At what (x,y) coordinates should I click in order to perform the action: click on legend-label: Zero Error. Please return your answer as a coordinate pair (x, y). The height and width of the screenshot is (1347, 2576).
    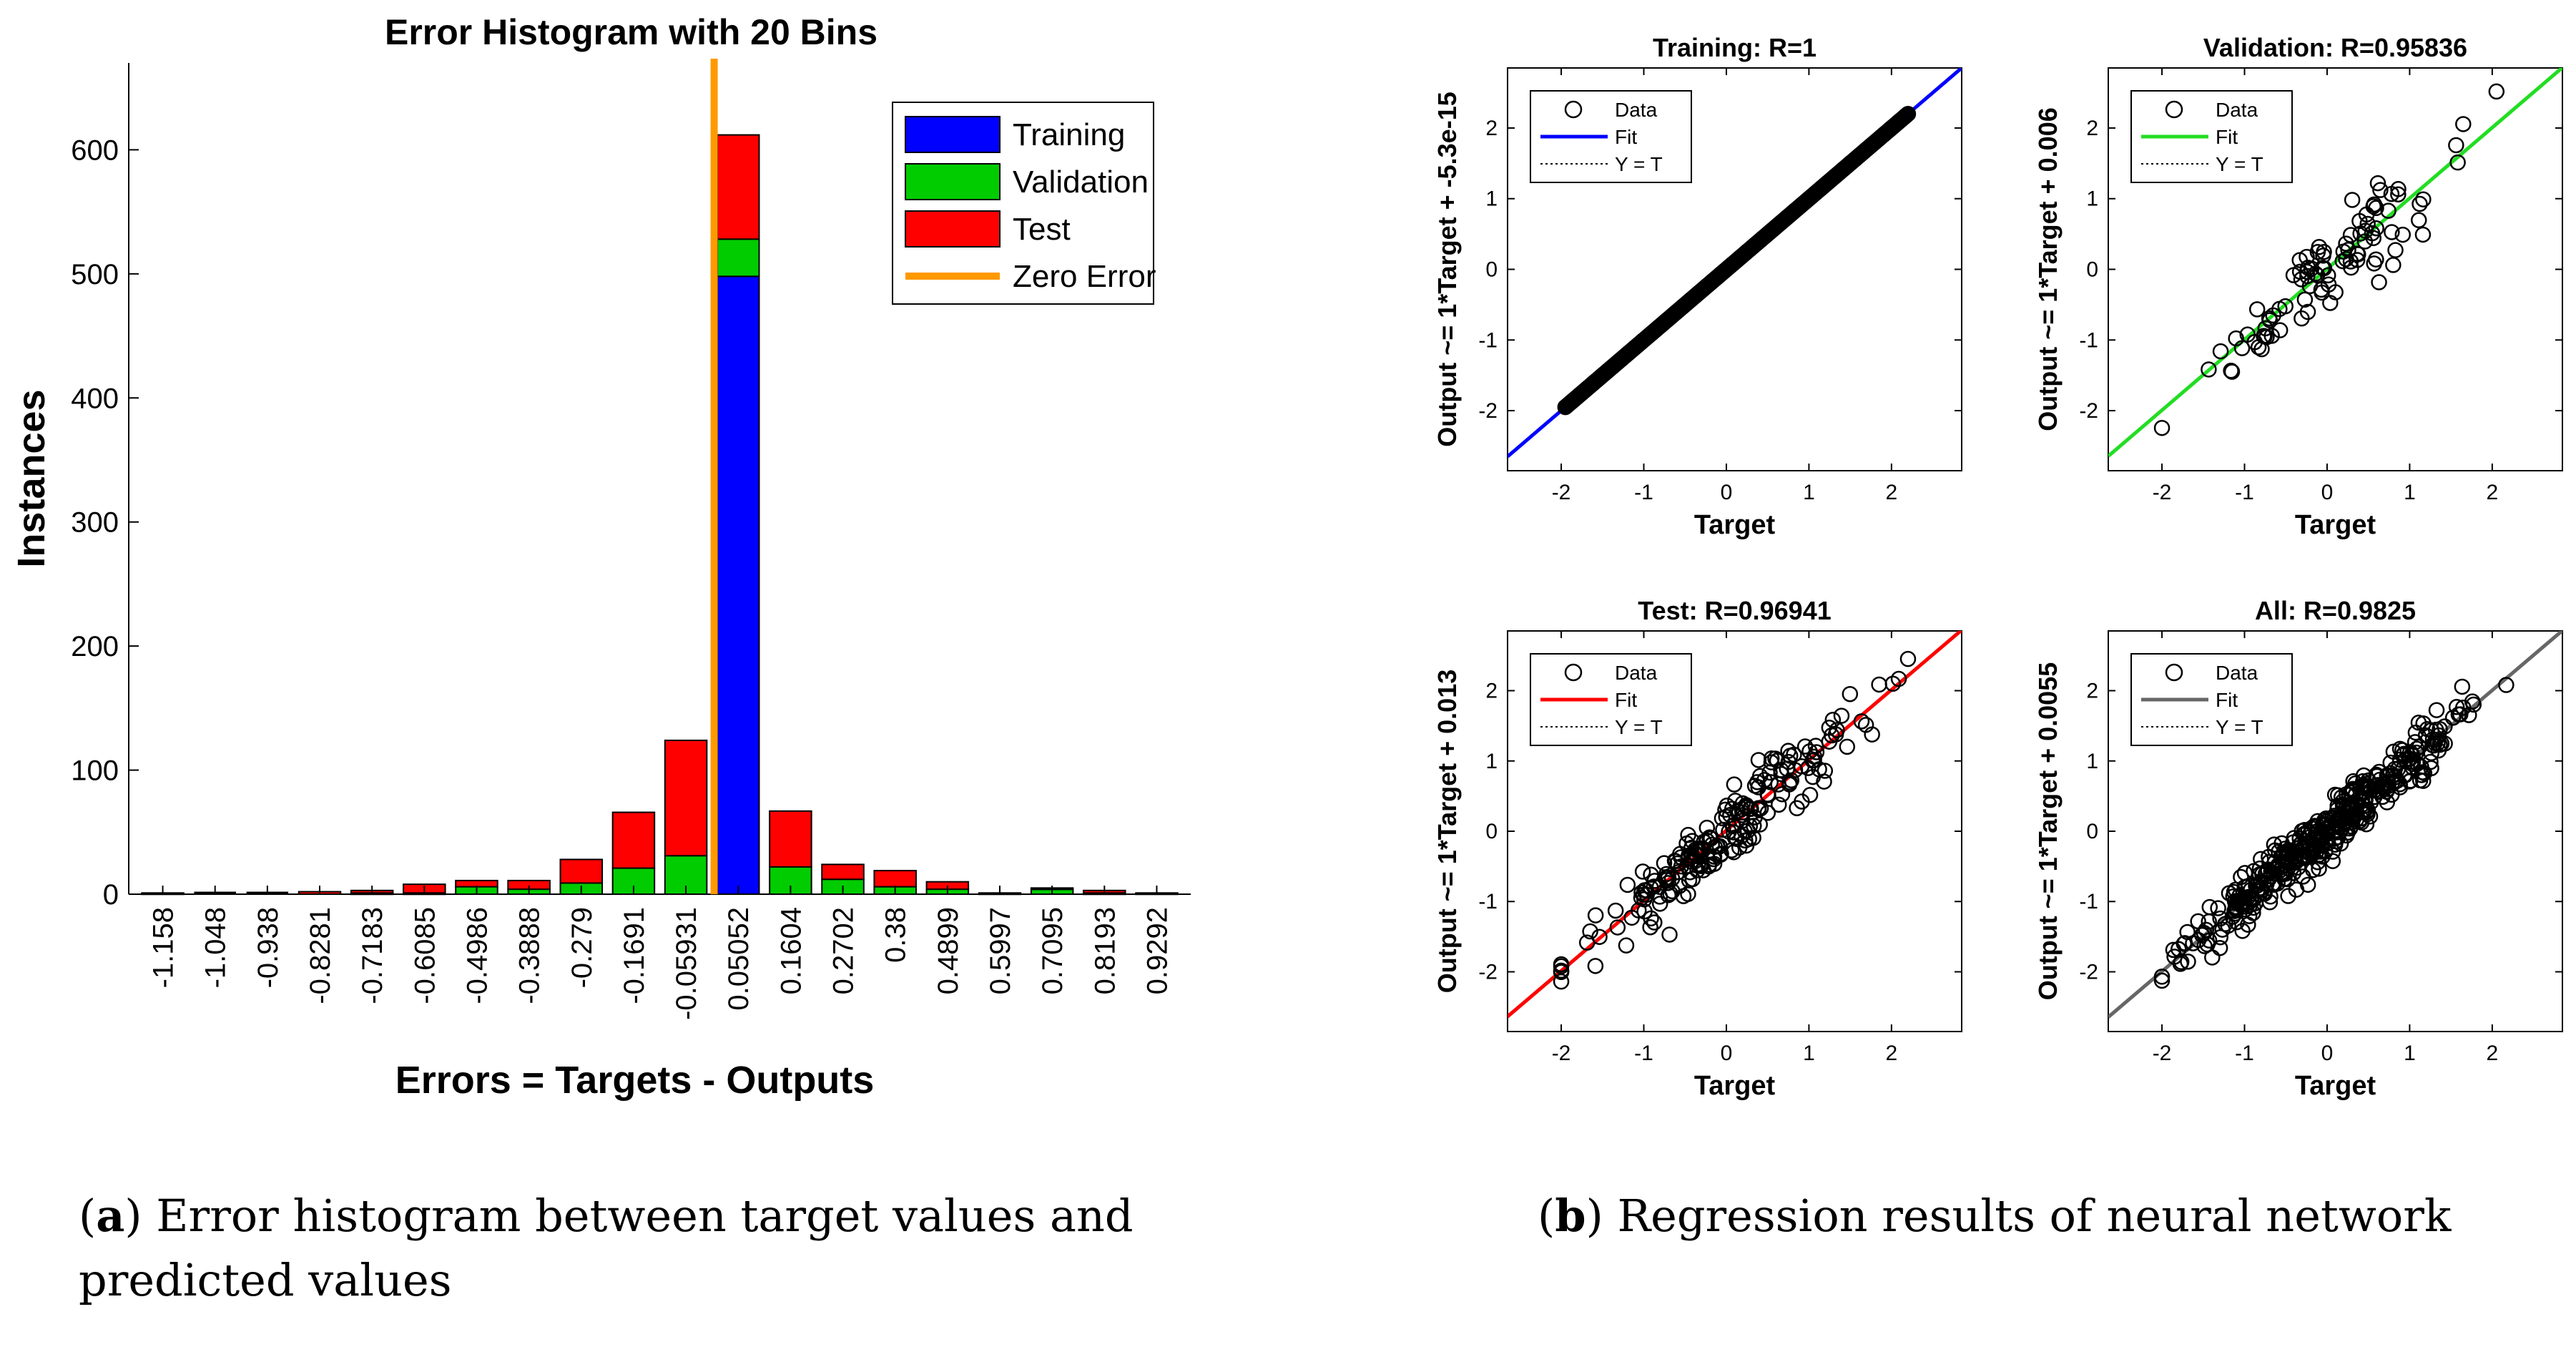
    Looking at the image, I should click on (1085, 276).